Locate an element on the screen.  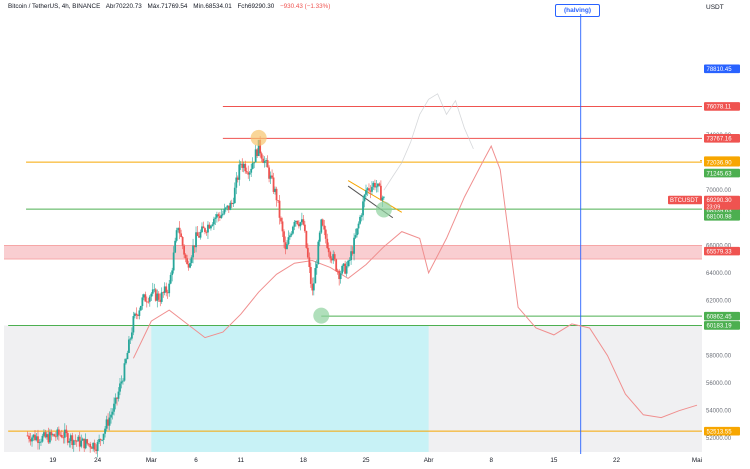
highlight-circle is located at coordinates (321, 315).